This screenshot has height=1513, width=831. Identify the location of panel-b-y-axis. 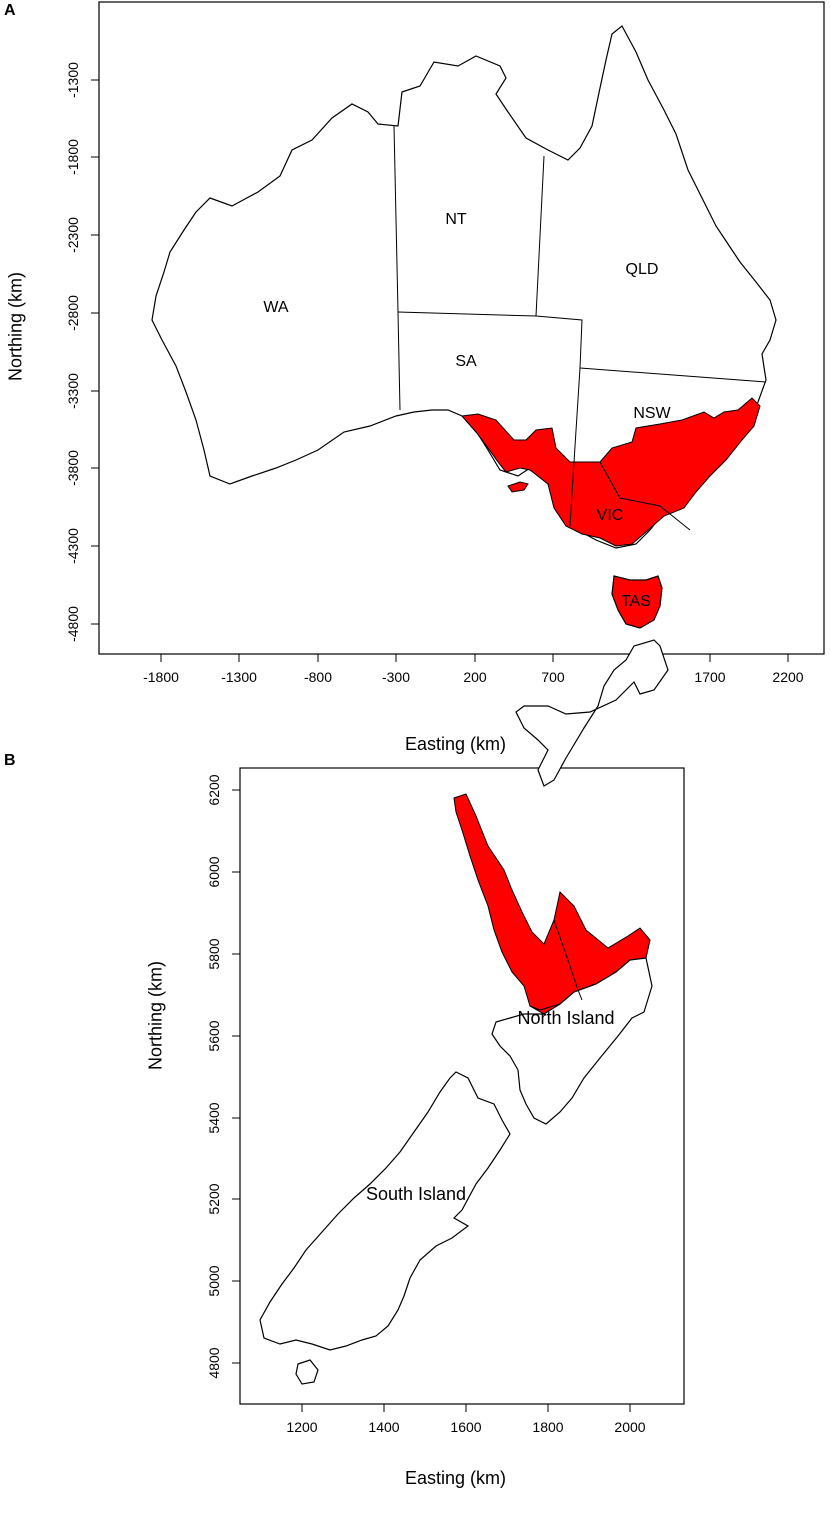
(236, 1076).